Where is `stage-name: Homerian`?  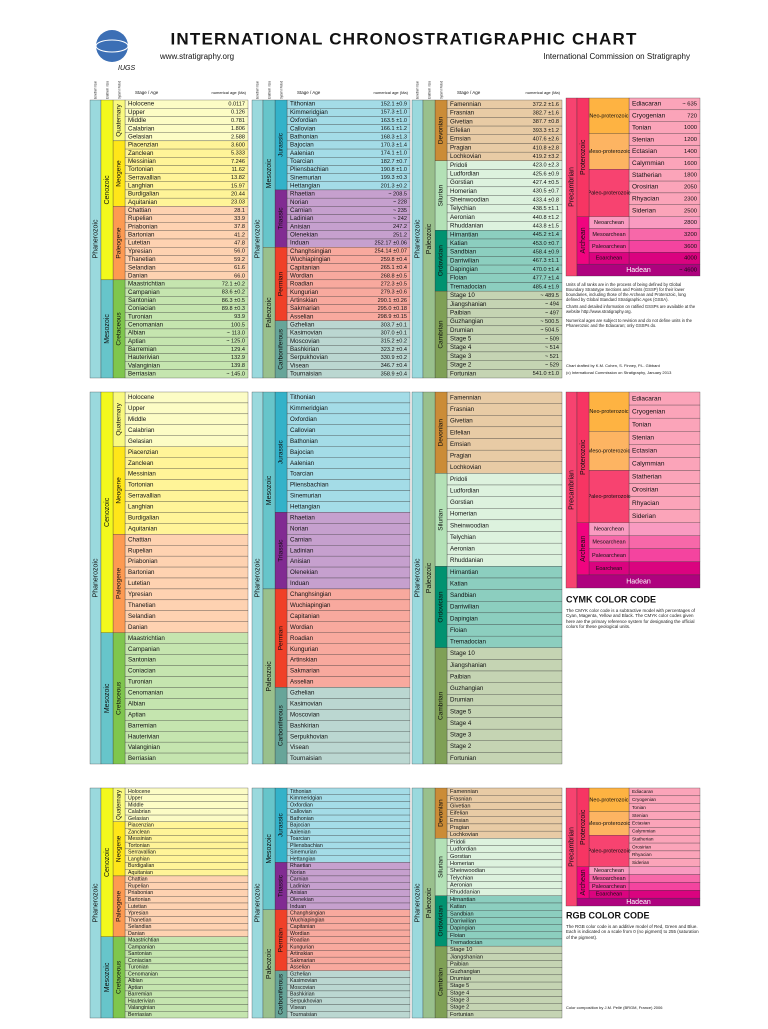 stage-name: Homerian is located at coordinates (463, 191).